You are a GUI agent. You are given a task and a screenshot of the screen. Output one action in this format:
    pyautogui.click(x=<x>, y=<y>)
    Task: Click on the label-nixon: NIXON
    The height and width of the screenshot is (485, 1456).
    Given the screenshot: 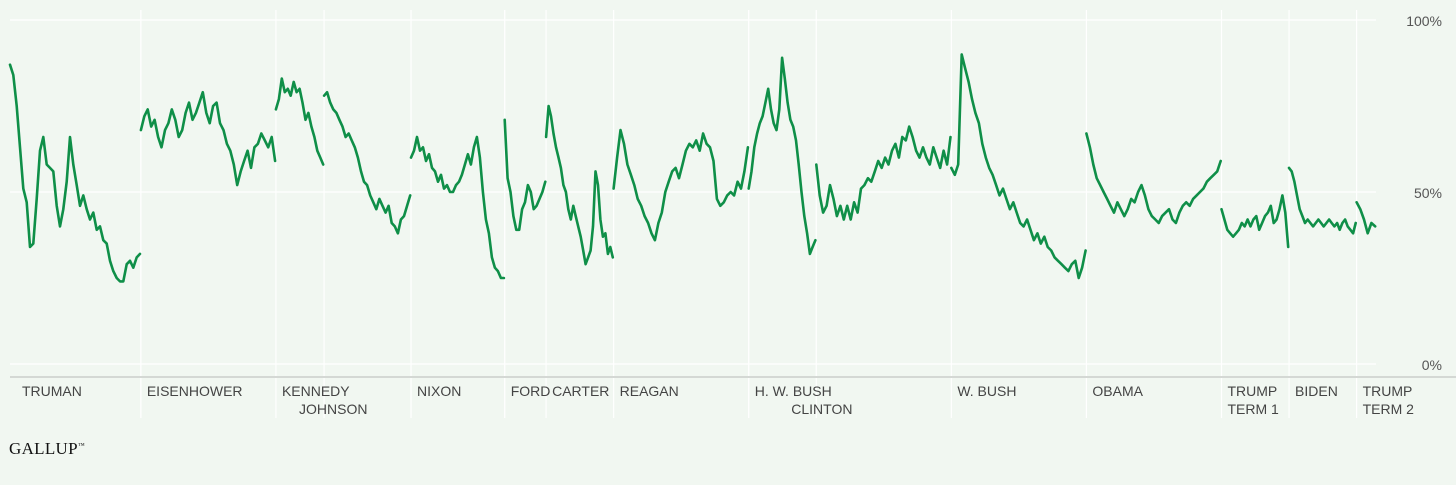 What is the action you would take?
    pyautogui.click(x=439, y=391)
    